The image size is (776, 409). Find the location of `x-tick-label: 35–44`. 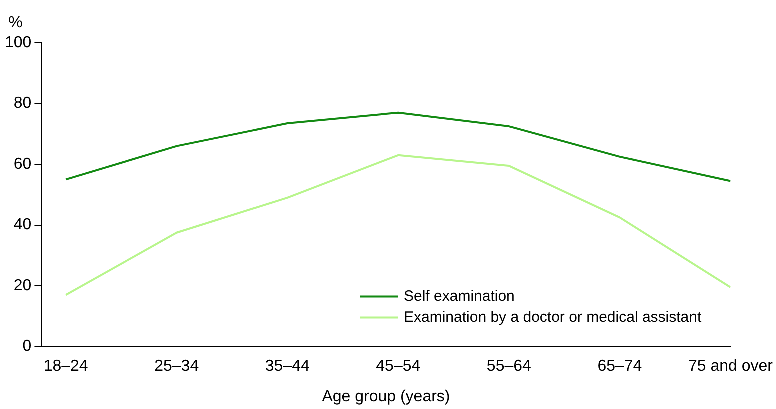

x-tick-label: 35–44 is located at coordinates (287, 366).